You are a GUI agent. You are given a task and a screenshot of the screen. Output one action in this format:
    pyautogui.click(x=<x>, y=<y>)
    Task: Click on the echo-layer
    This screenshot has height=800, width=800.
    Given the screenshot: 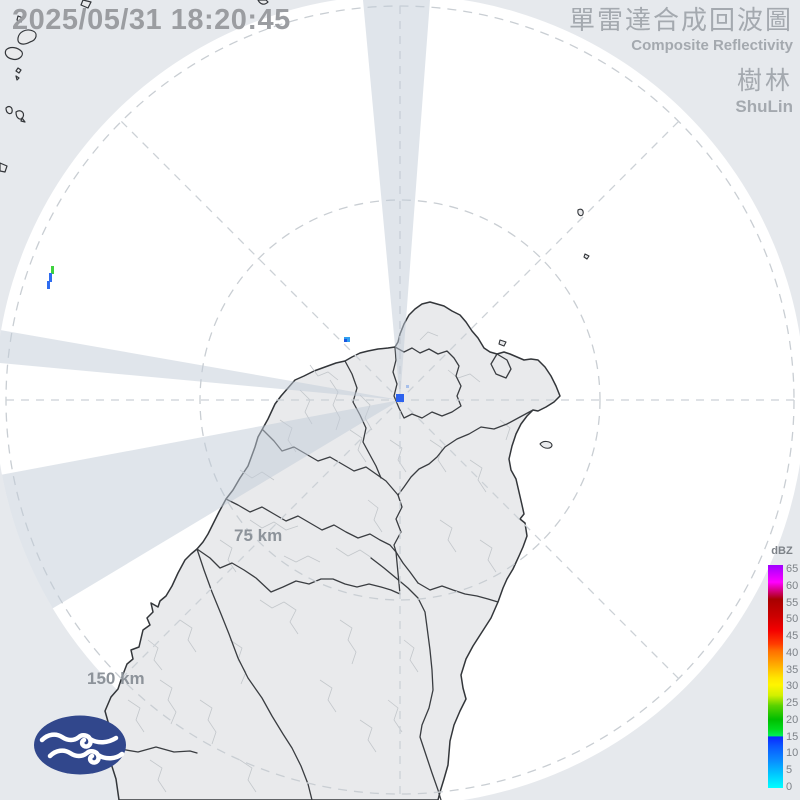 What is the action you would take?
    pyautogui.click(x=228, y=334)
    